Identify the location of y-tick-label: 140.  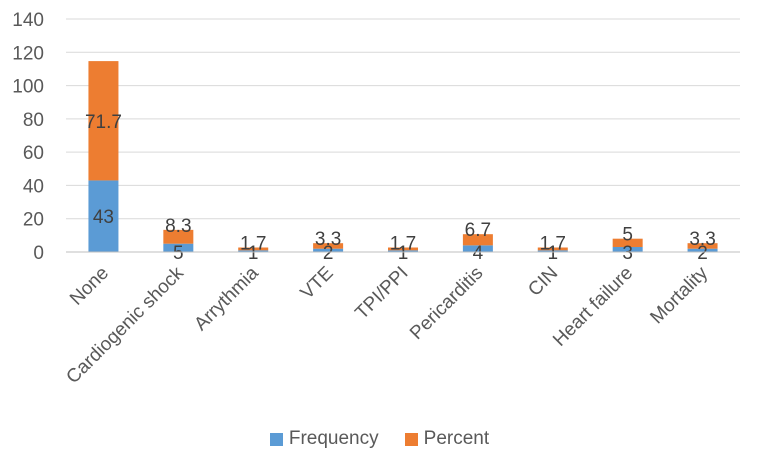
(28, 20).